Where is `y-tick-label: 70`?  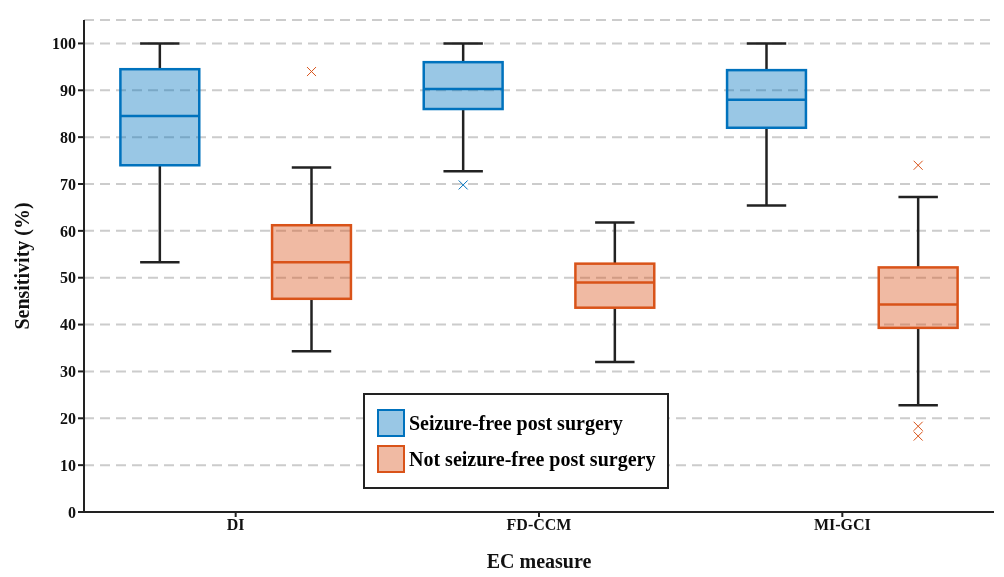
y-tick-label: 70 is located at coordinates (68, 184).